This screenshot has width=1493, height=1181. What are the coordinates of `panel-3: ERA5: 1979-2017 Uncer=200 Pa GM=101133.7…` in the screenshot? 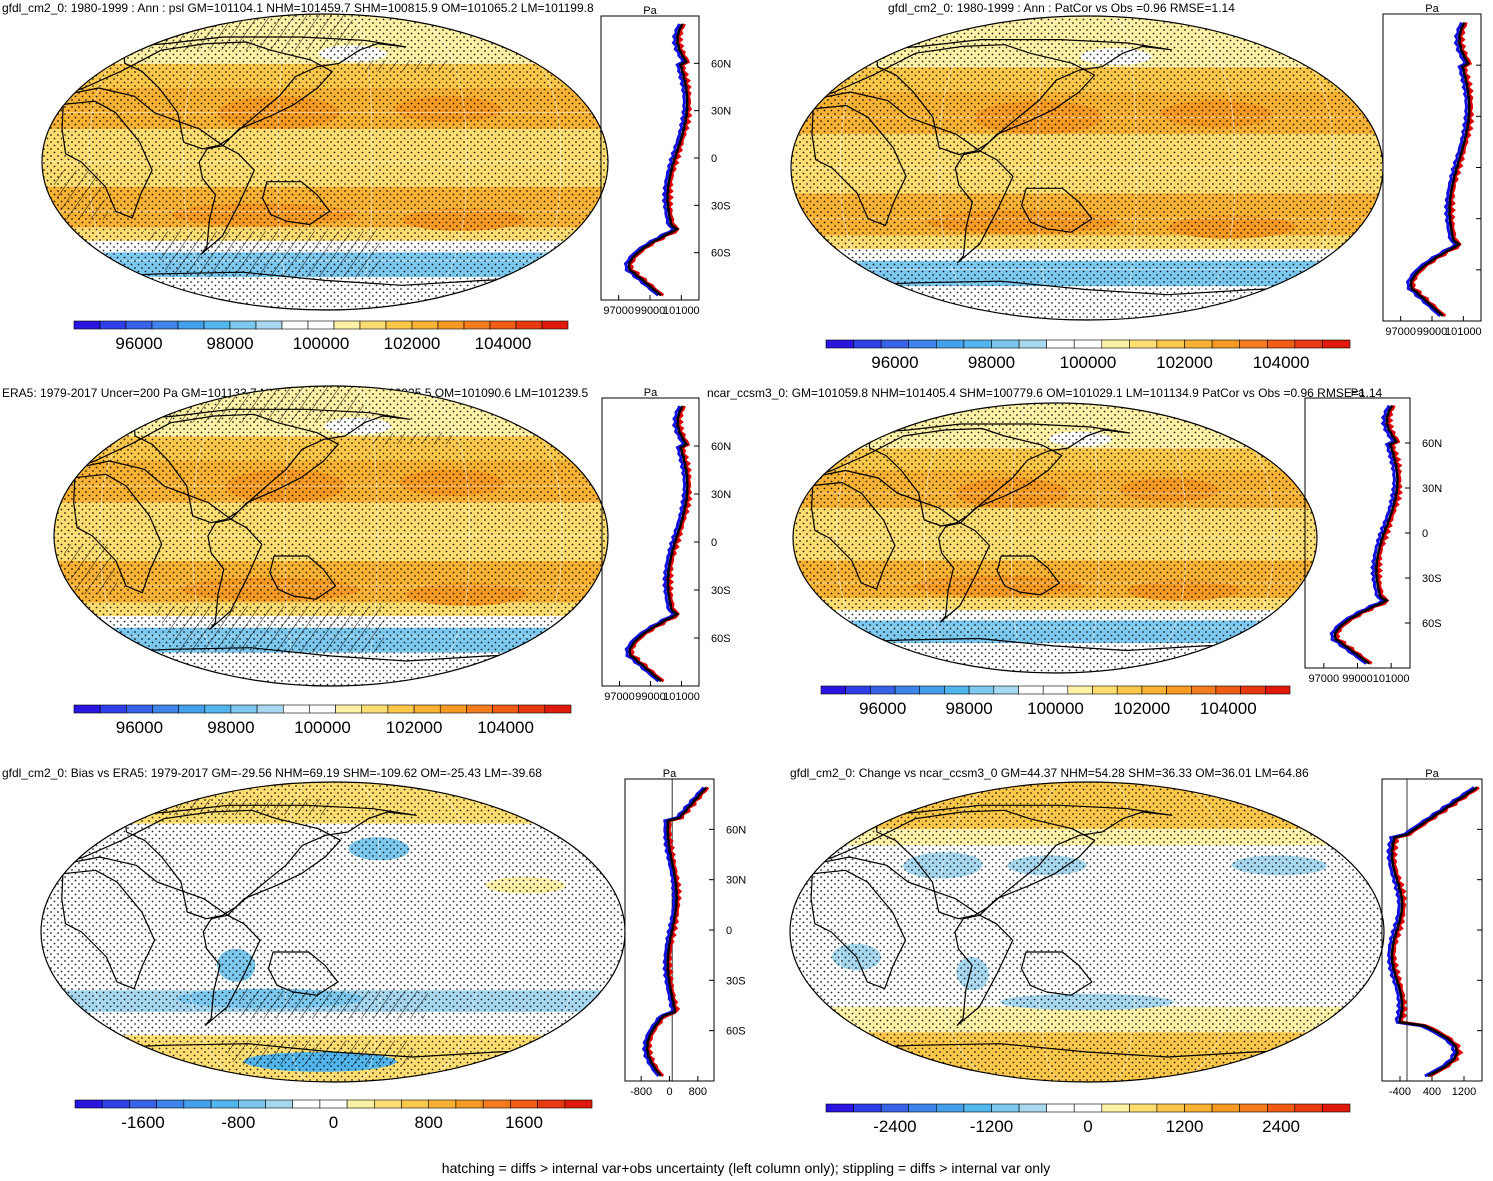 It's located at (366, 561).